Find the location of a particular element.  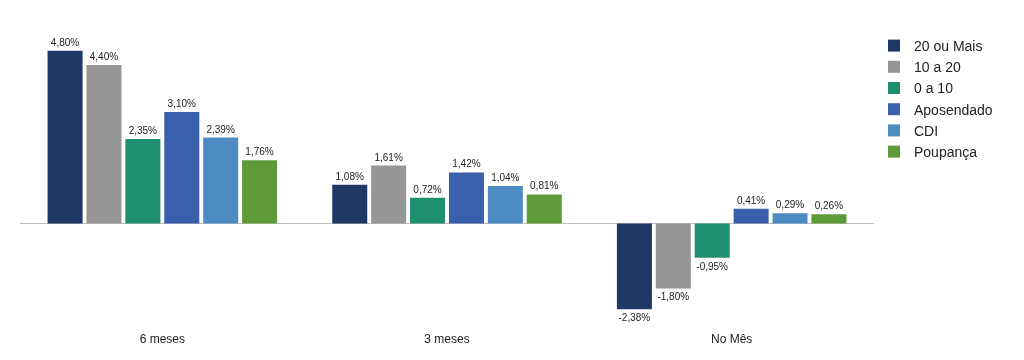

data-label: 3,10% is located at coordinates (182, 103).